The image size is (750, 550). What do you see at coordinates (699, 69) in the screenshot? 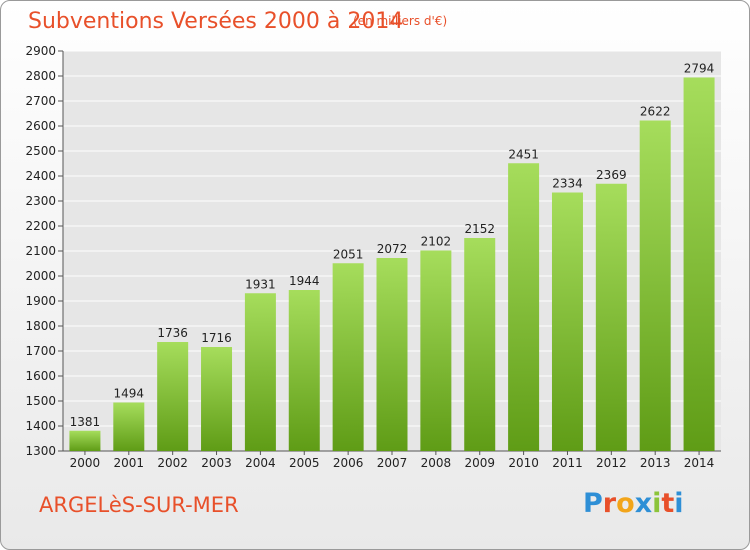
I see `data-label-2014: 2794` at bounding box center [699, 69].